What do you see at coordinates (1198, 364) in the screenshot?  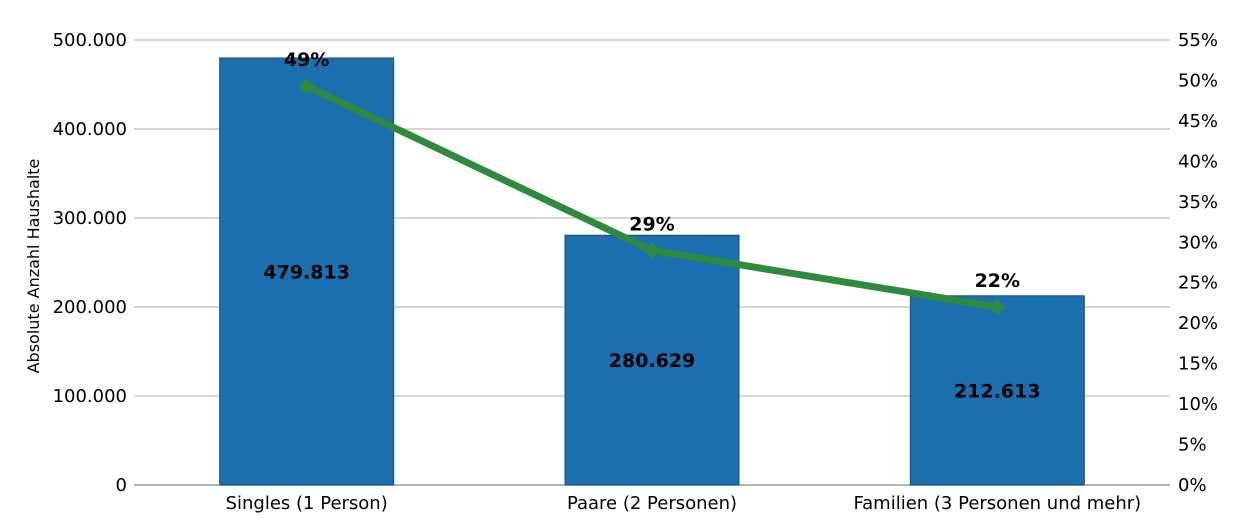 I see `y2-tick-label: 15%` at bounding box center [1198, 364].